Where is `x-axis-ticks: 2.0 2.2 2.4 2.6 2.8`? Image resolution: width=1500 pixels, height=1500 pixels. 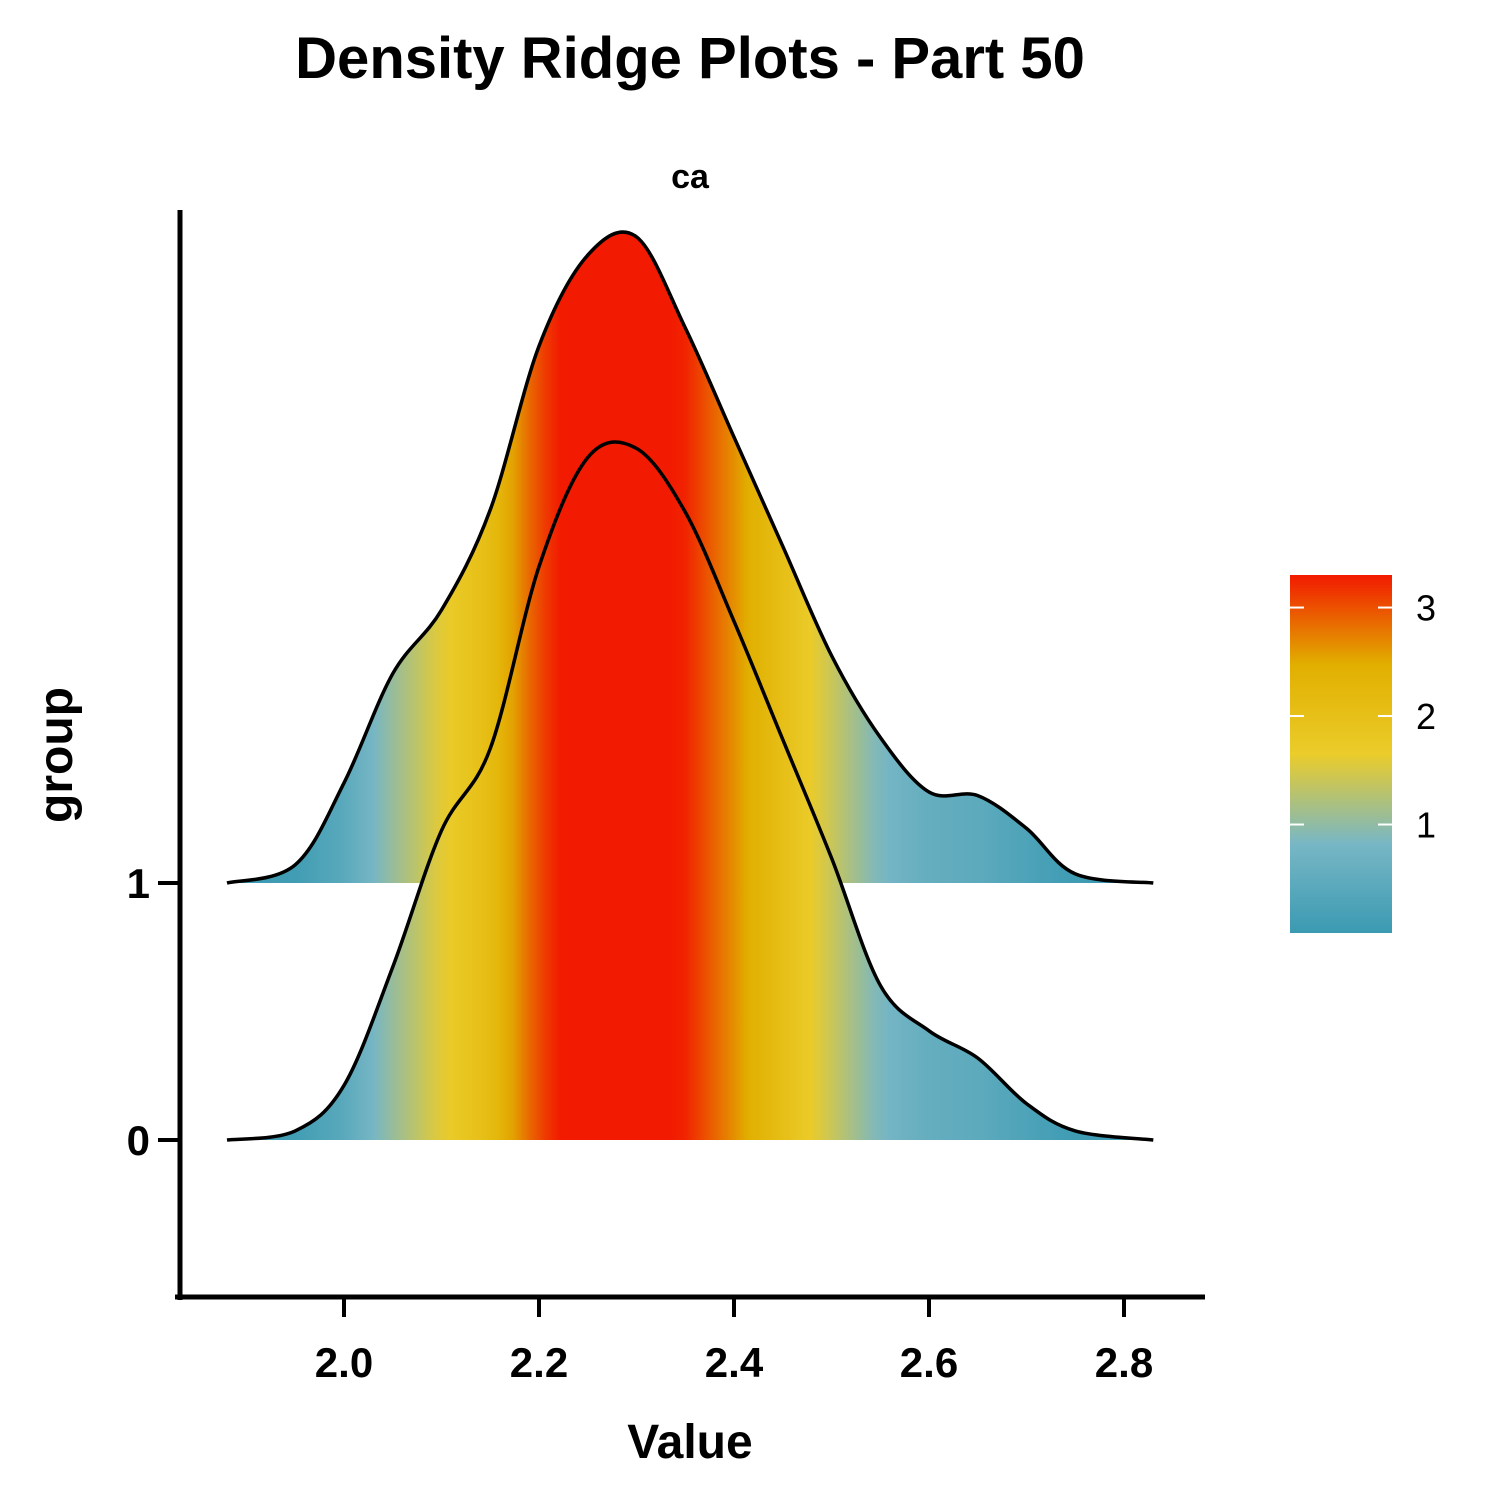 x-axis-ticks: 2.0 2.2 2.4 2.6 2.8 is located at coordinates (734, 1341).